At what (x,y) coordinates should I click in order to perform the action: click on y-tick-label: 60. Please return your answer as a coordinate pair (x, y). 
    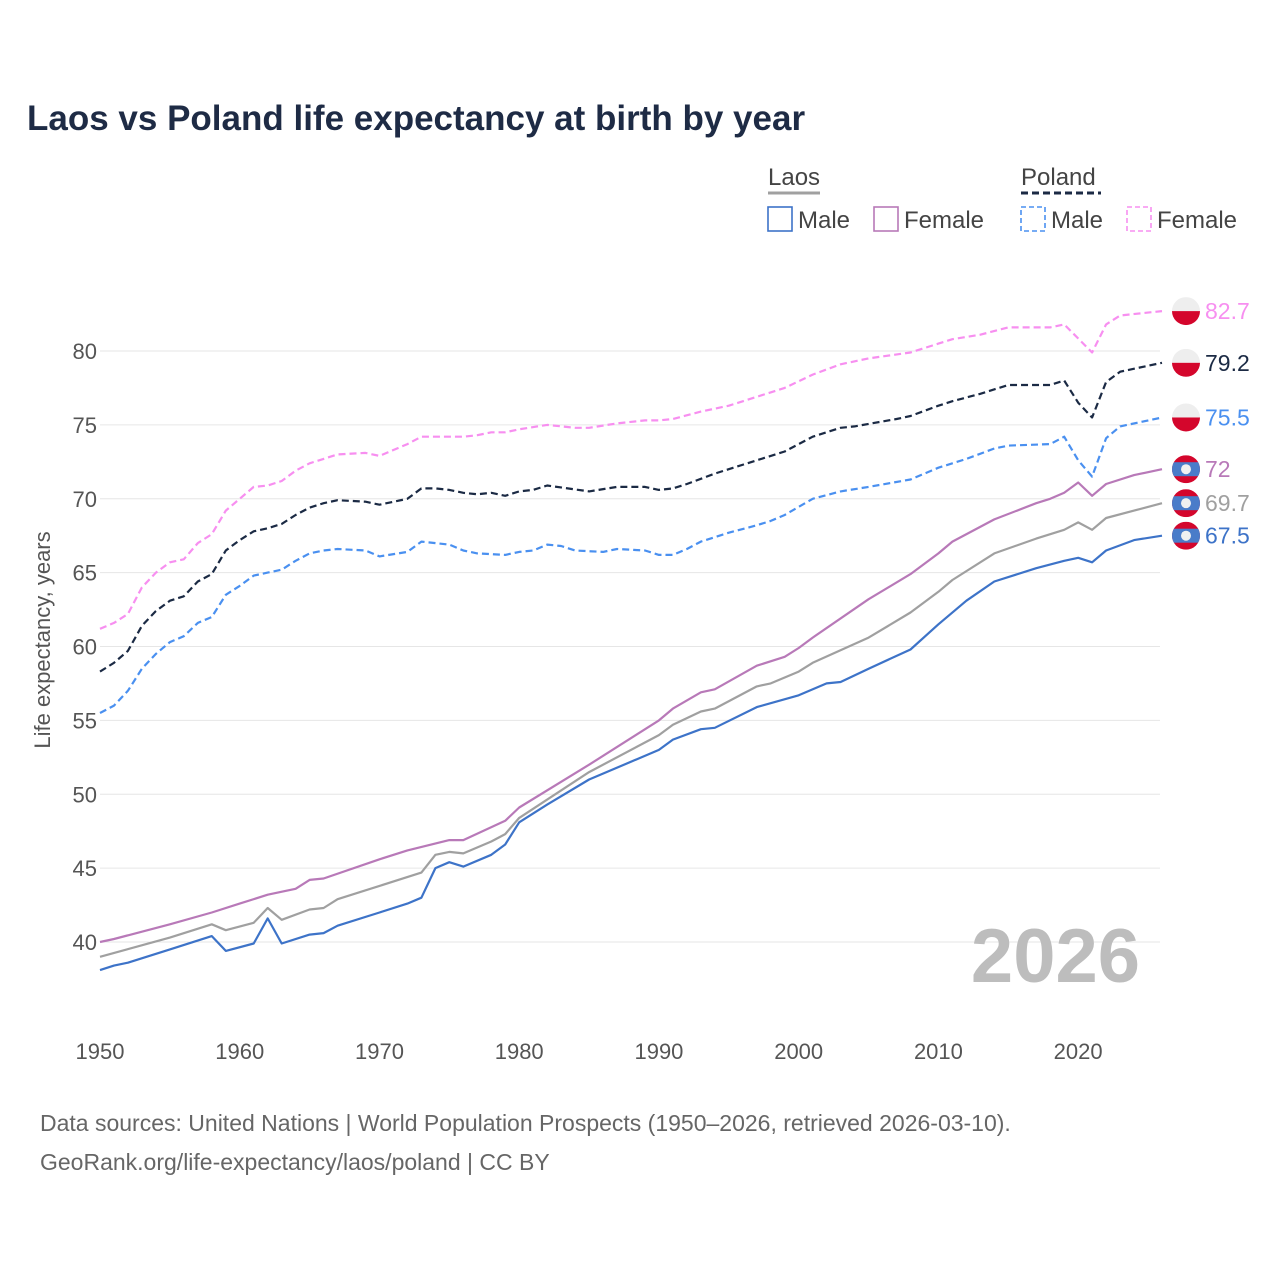
    Looking at the image, I should click on (85, 647).